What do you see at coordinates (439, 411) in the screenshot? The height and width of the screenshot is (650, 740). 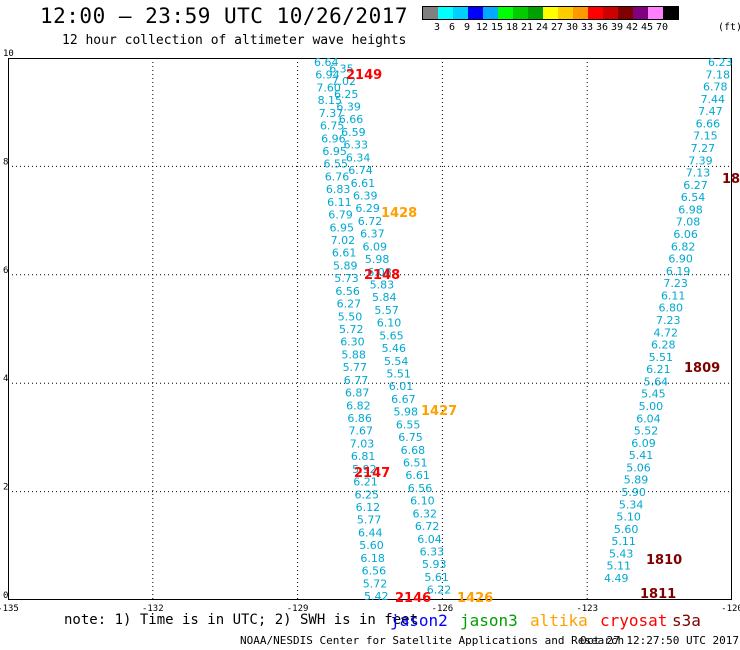 I see `pass-time-label: 1427` at bounding box center [439, 411].